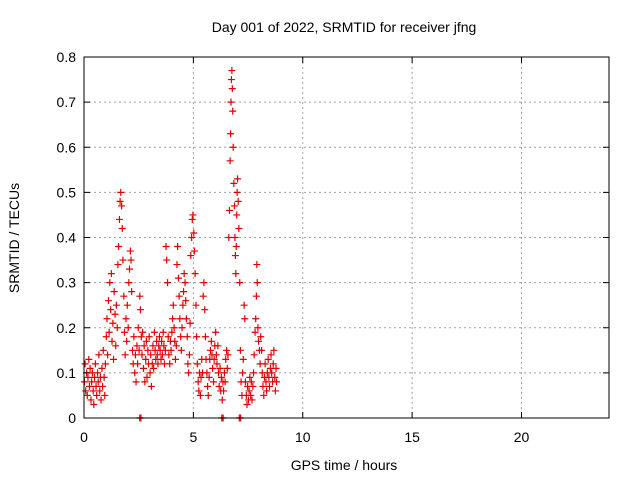  Describe the element at coordinates (67, 192) in the screenshot. I see `y-tick-label: 0.5` at that location.